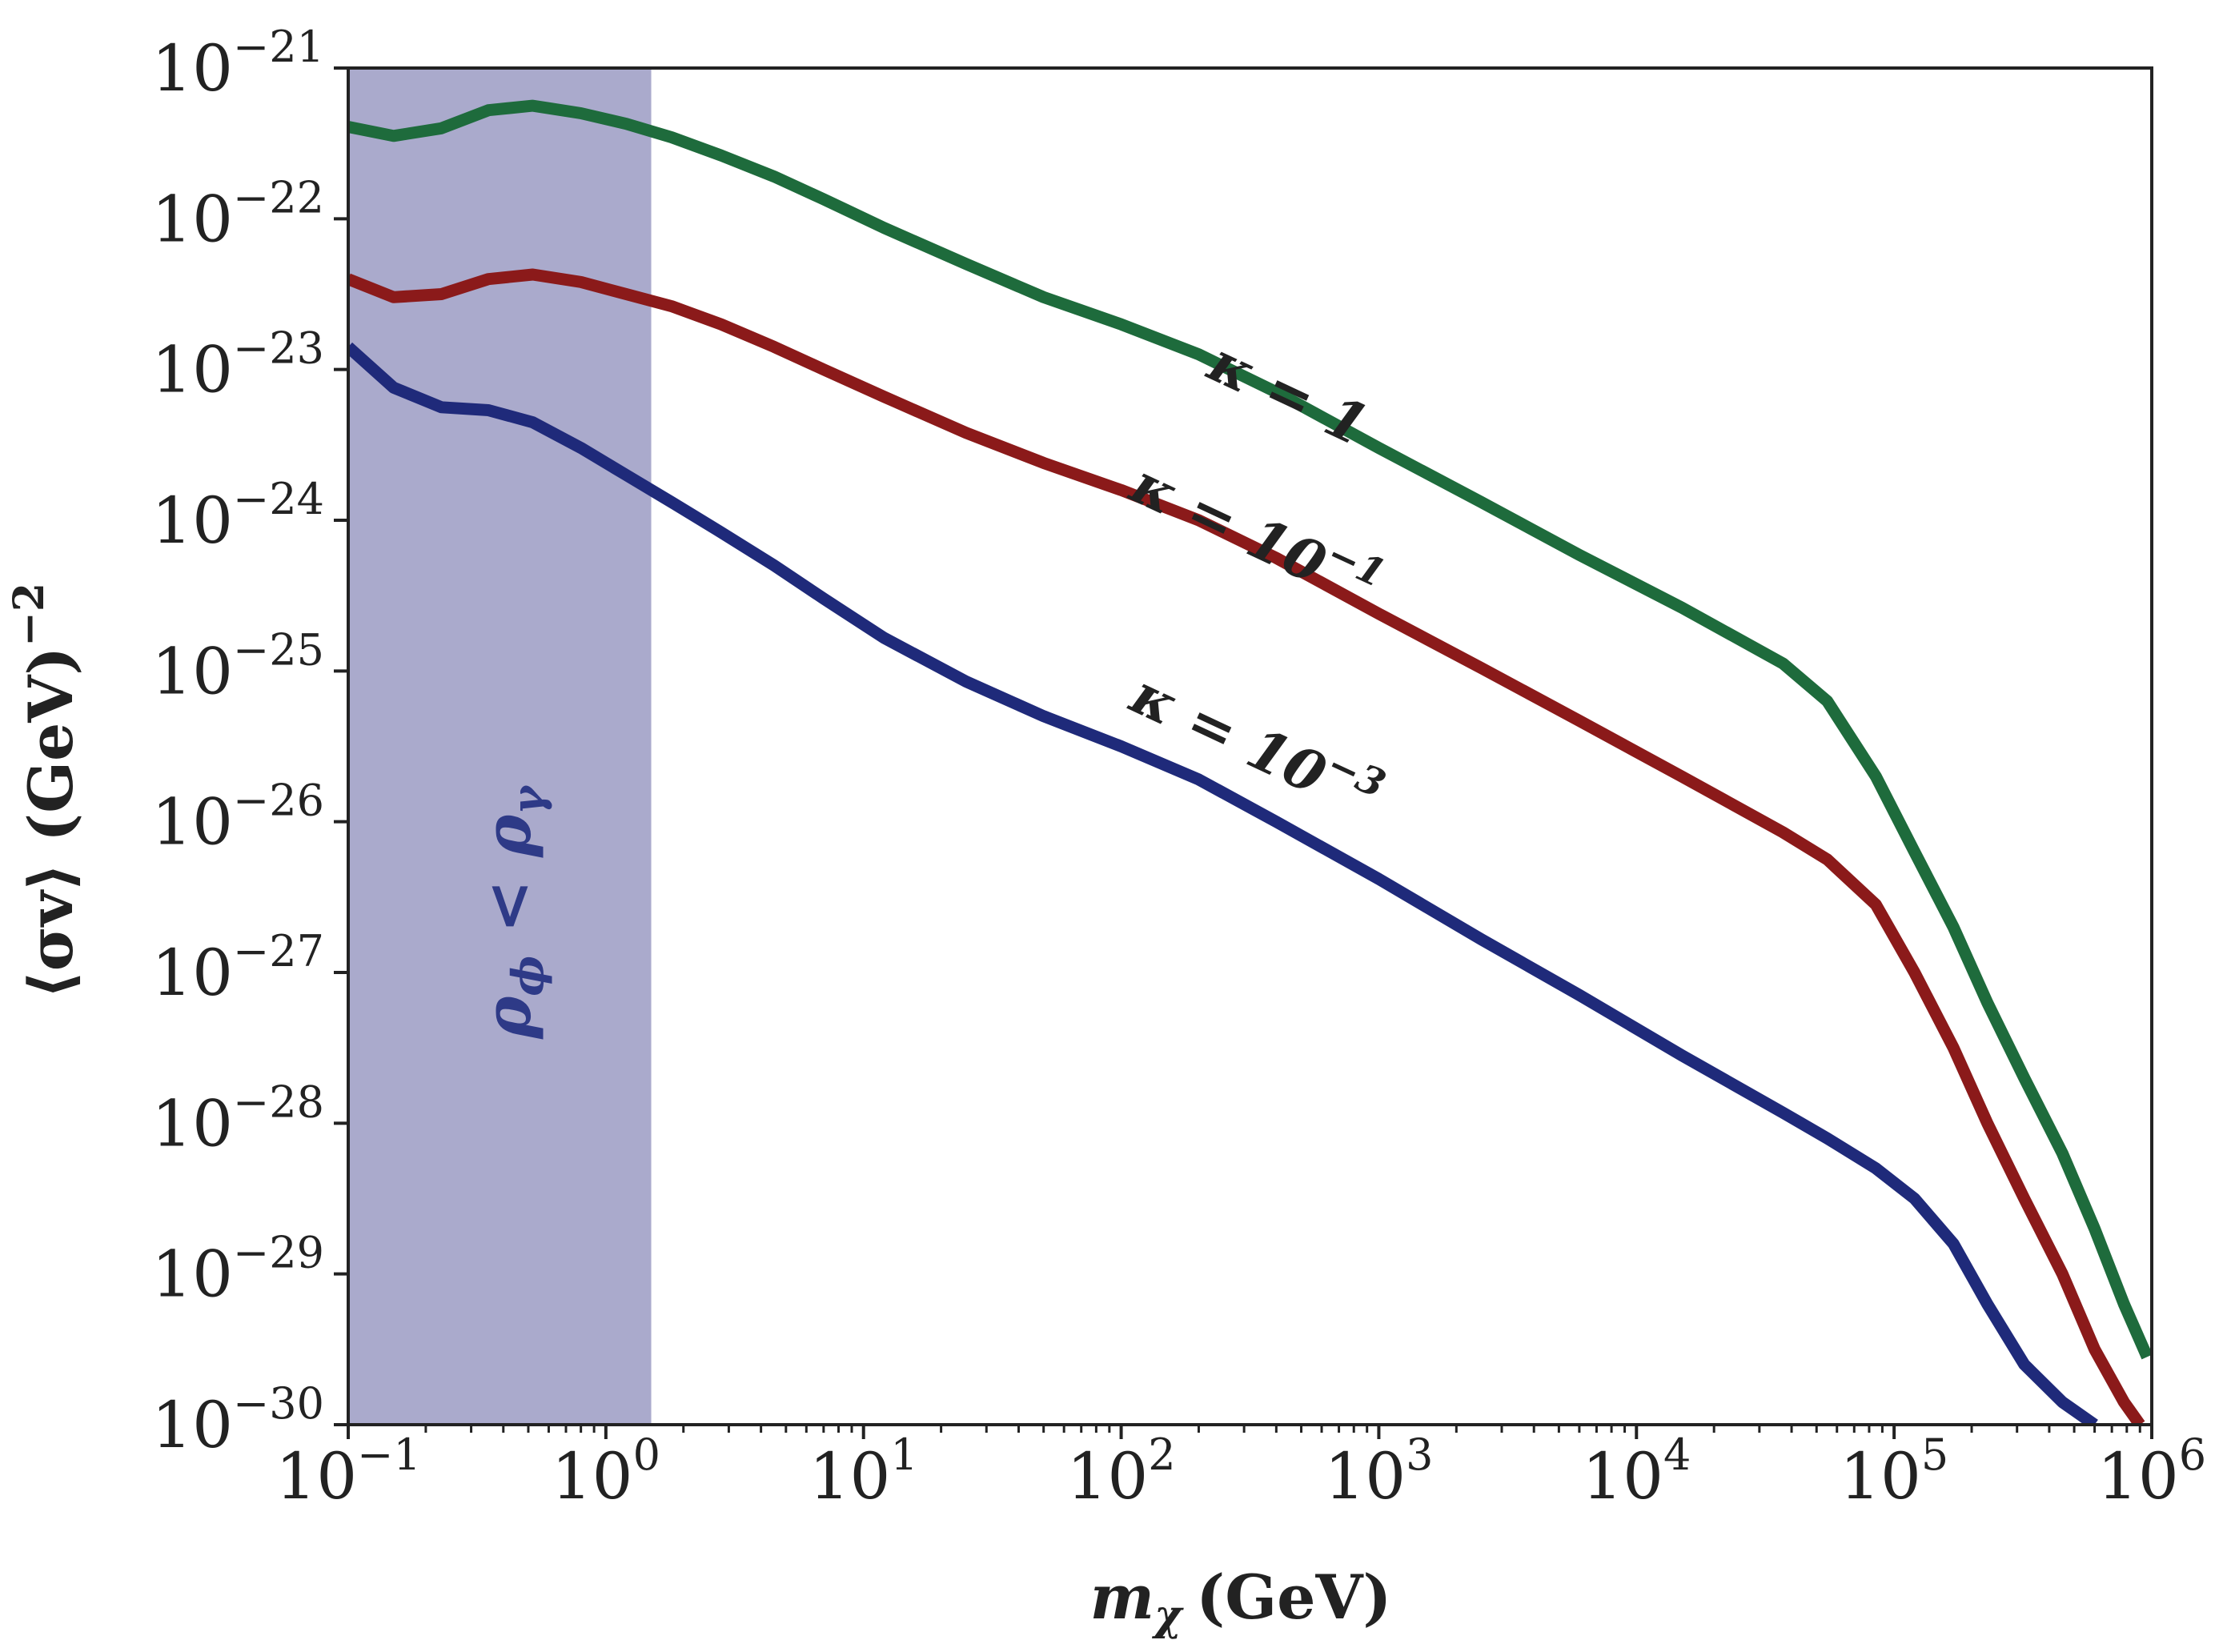 Image resolution: width=2219 pixels, height=1652 pixels. I want to click on x-axis-title: mχ (GeV), so click(1241, 1601).